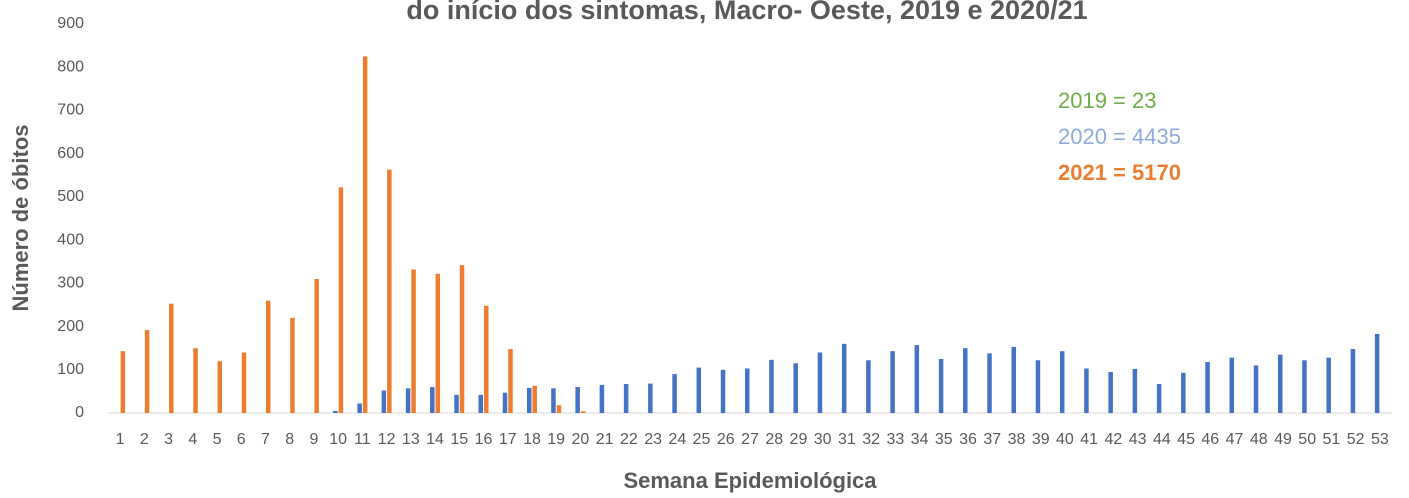 The height and width of the screenshot is (498, 1409). I want to click on x-tick-label: 23, so click(653, 439).